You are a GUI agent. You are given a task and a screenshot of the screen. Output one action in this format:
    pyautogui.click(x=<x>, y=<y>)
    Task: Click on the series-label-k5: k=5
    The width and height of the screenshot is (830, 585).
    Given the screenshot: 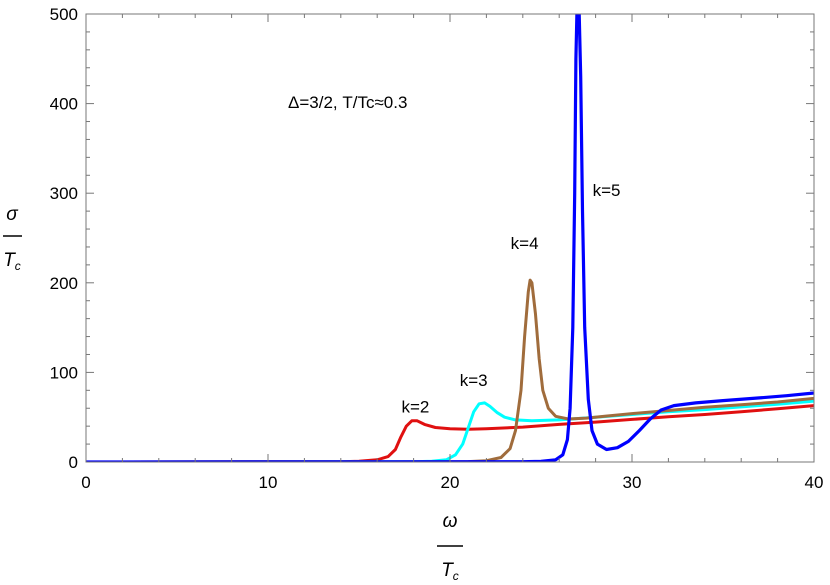 What is the action you would take?
    pyautogui.click(x=607, y=190)
    